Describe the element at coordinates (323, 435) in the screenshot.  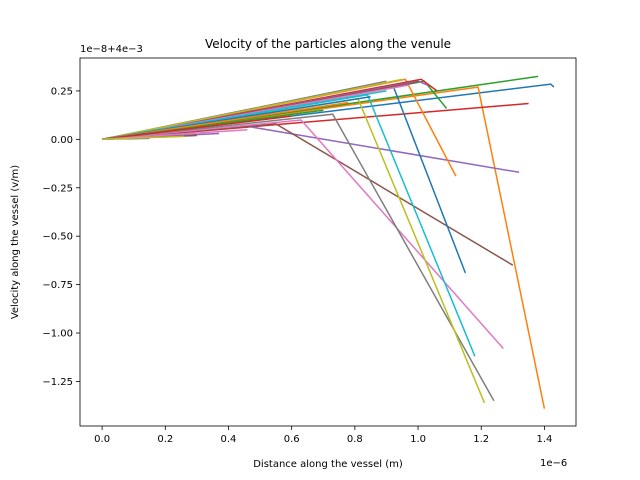
I see `x-axis: 0.0 0.2 0.4 0.6 0.8 1.0 1.2 1.4` at that location.